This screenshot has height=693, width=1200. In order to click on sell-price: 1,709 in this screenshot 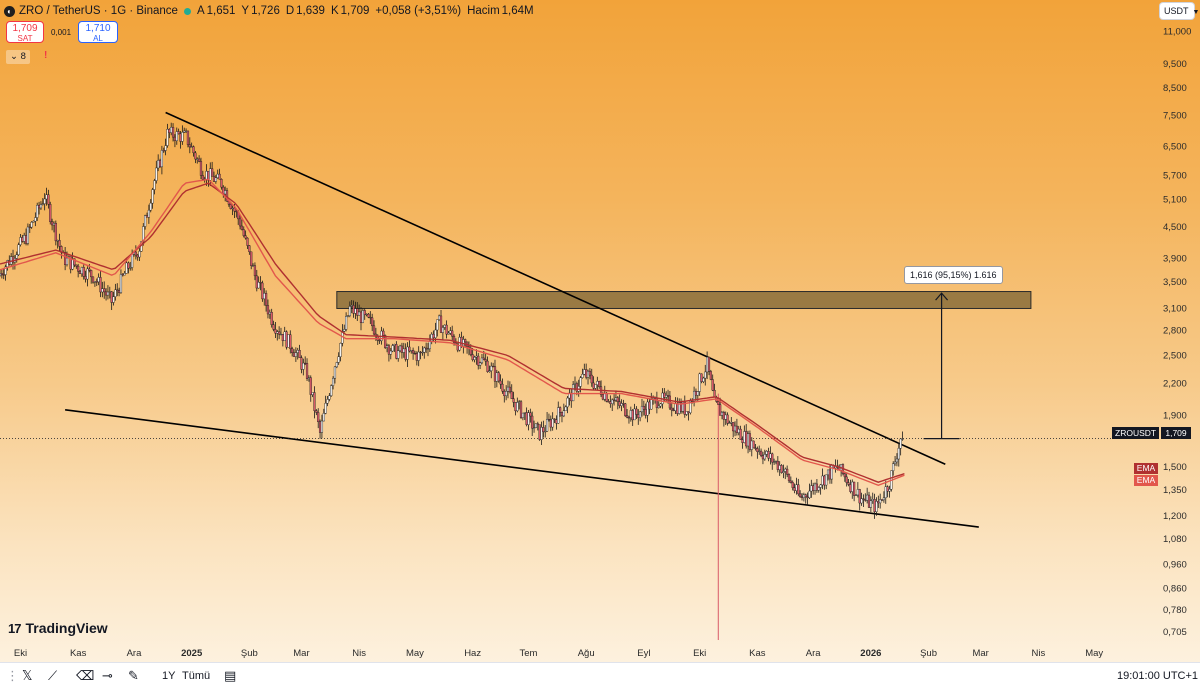, I will do `click(25, 28)`.